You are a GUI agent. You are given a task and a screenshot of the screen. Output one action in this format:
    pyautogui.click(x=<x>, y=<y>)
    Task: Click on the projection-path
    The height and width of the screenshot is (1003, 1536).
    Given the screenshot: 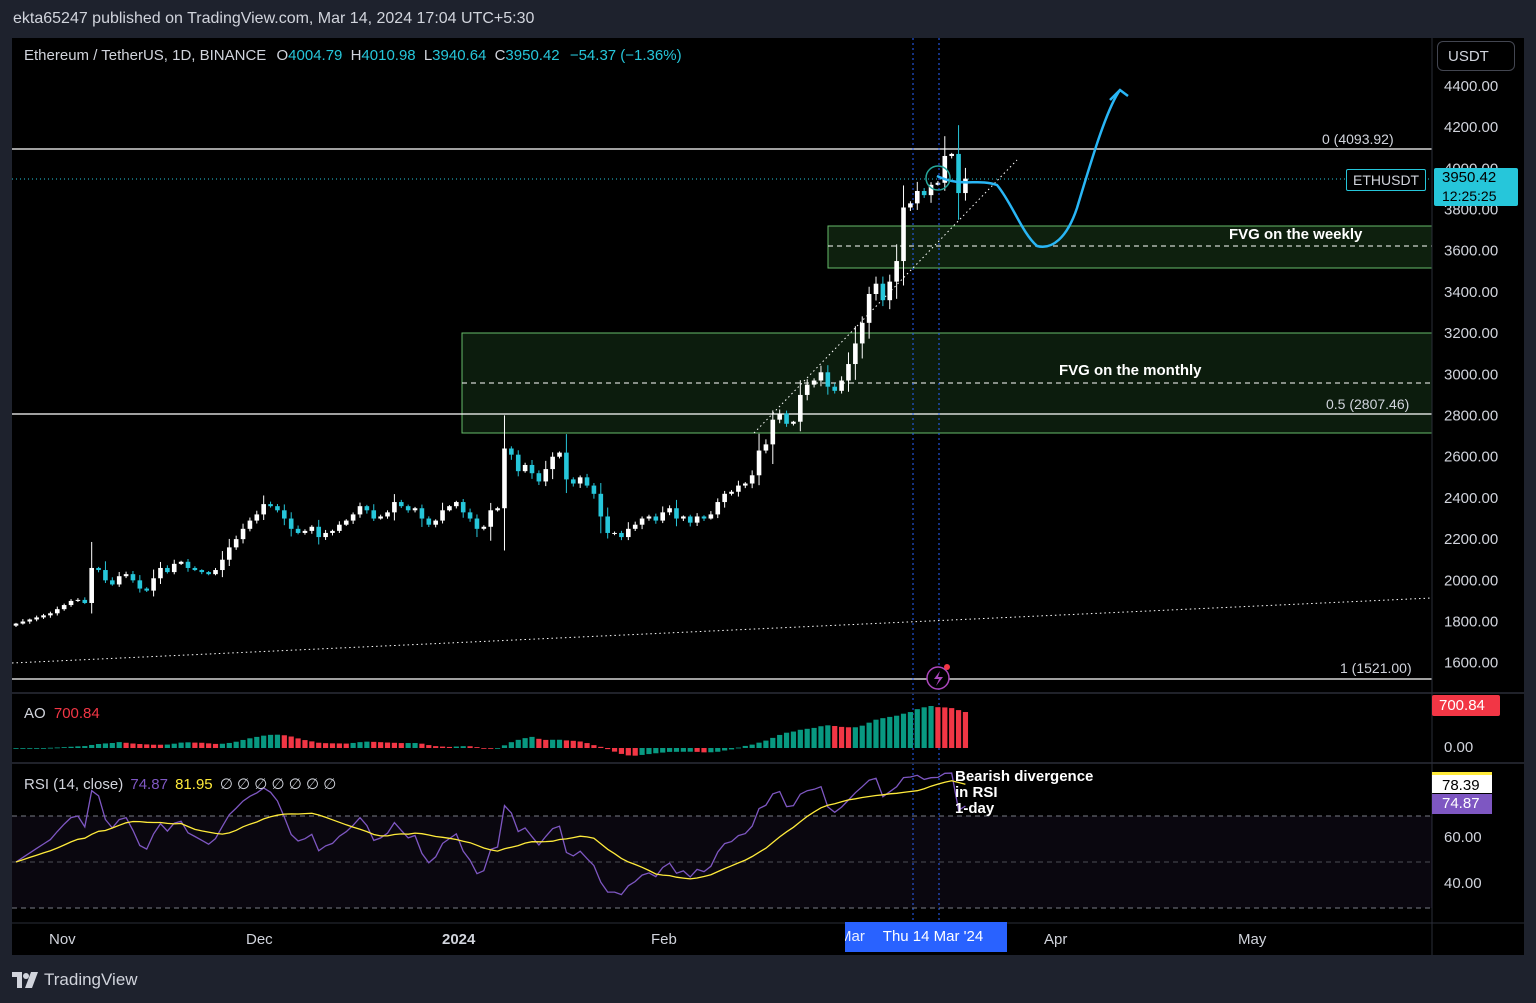 What is the action you would take?
    pyautogui.click(x=1029, y=168)
    